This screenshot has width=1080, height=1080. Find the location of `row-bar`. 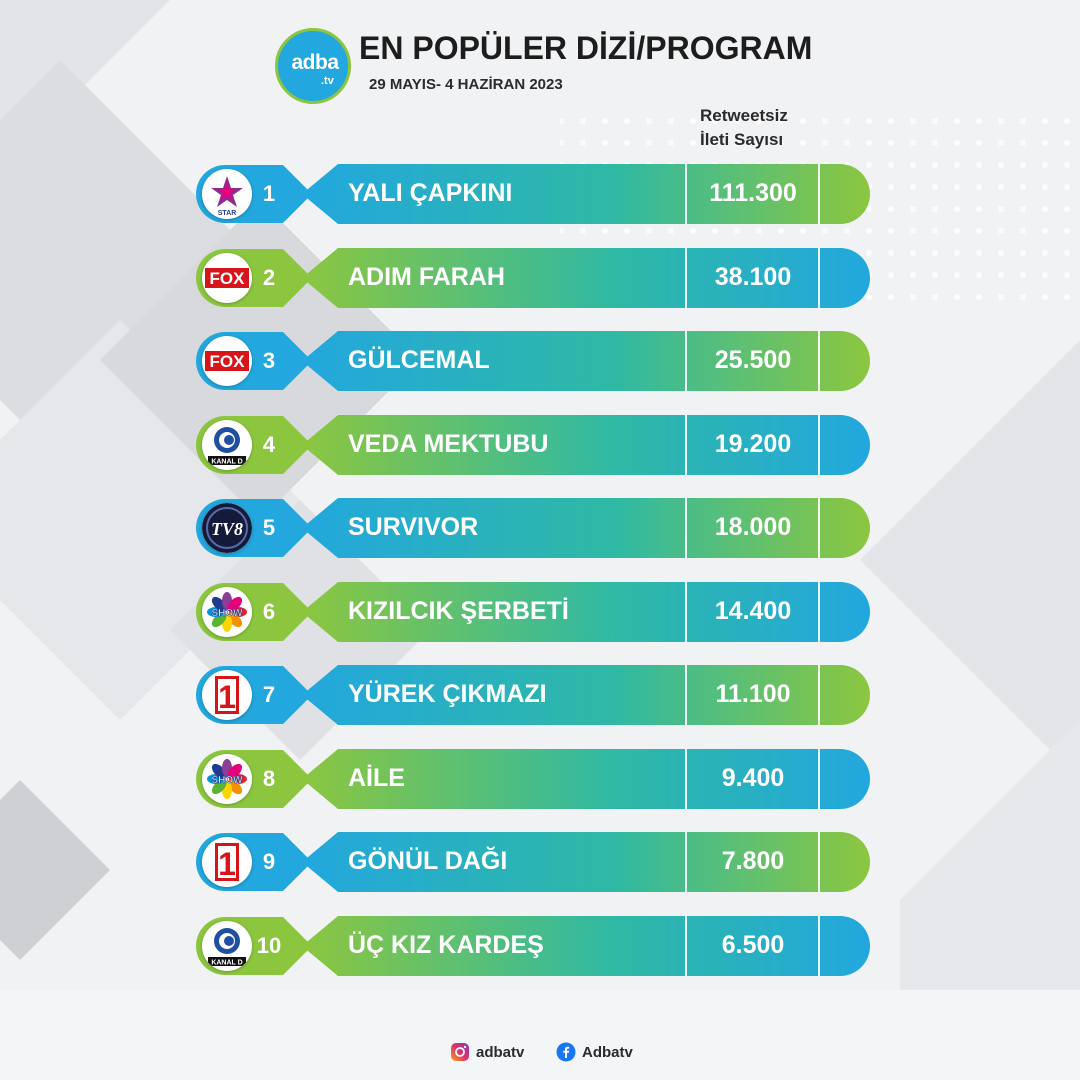

row-bar is located at coordinates (533, 779).